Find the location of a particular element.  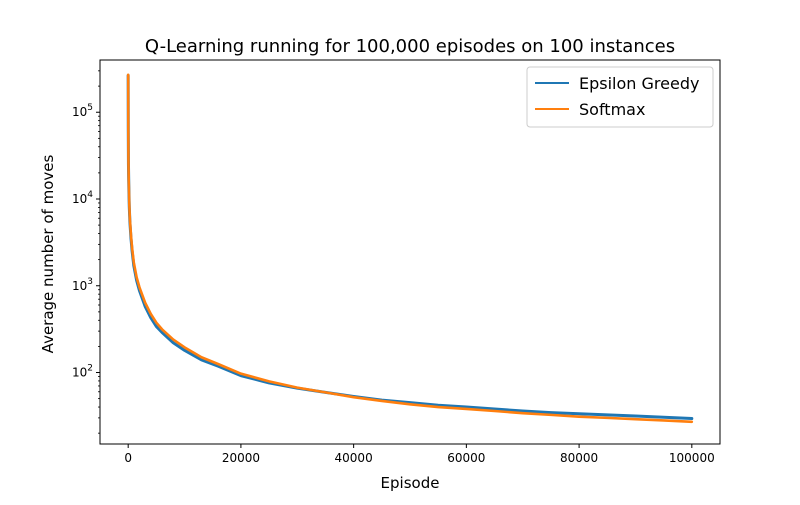

y-tick-label-0: 10² is located at coordinates (82, 372).